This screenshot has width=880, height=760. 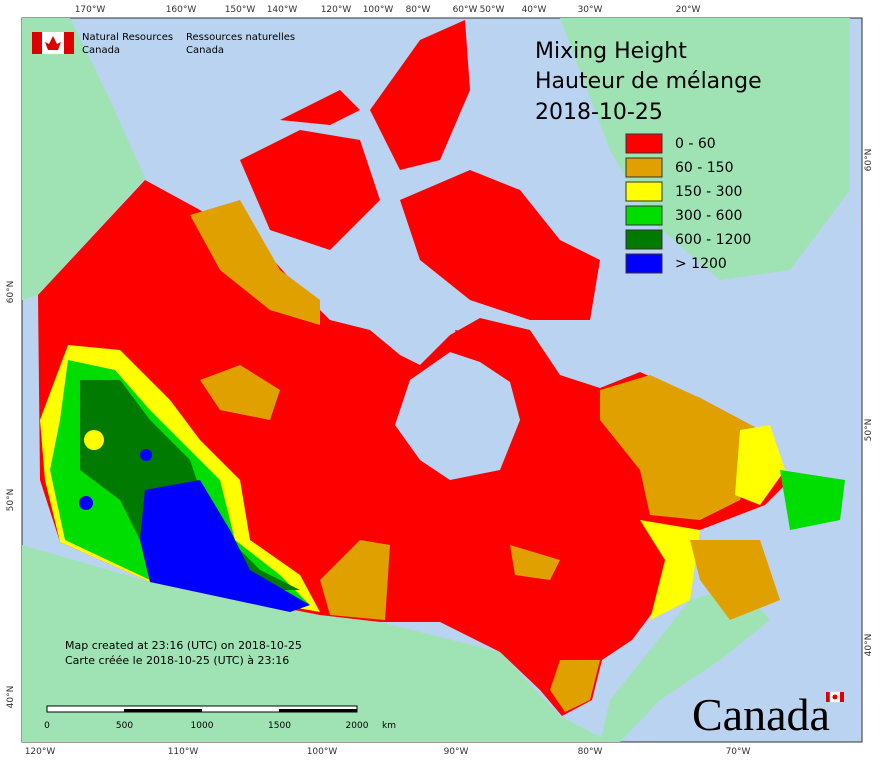 What do you see at coordinates (124, 726) in the screenshot?
I see `scale-label: 500` at bounding box center [124, 726].